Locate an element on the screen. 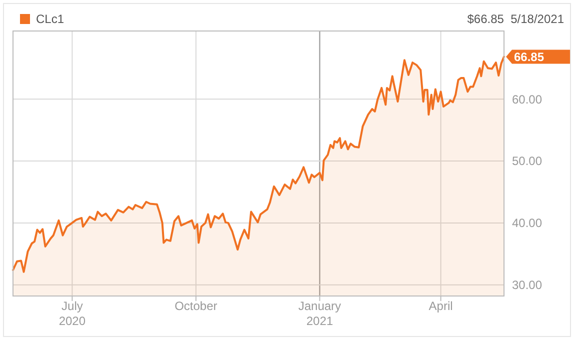  text: 66.85 is located at coordinates (529, 57).